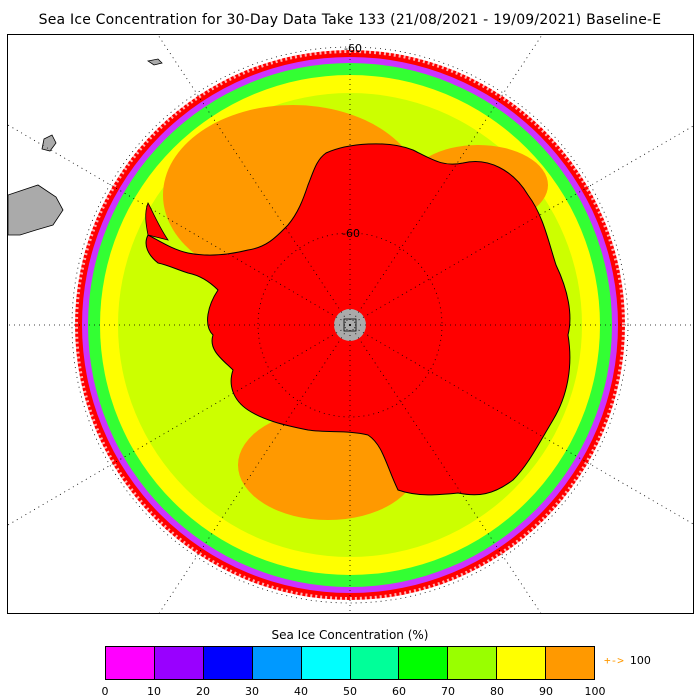 The width and height of the screenshot is (700, 700). What do you see at coordinates (399, 691) in the screenshot?
I see `colorbar-tick-label: 60` at bounding box center [399, 691].